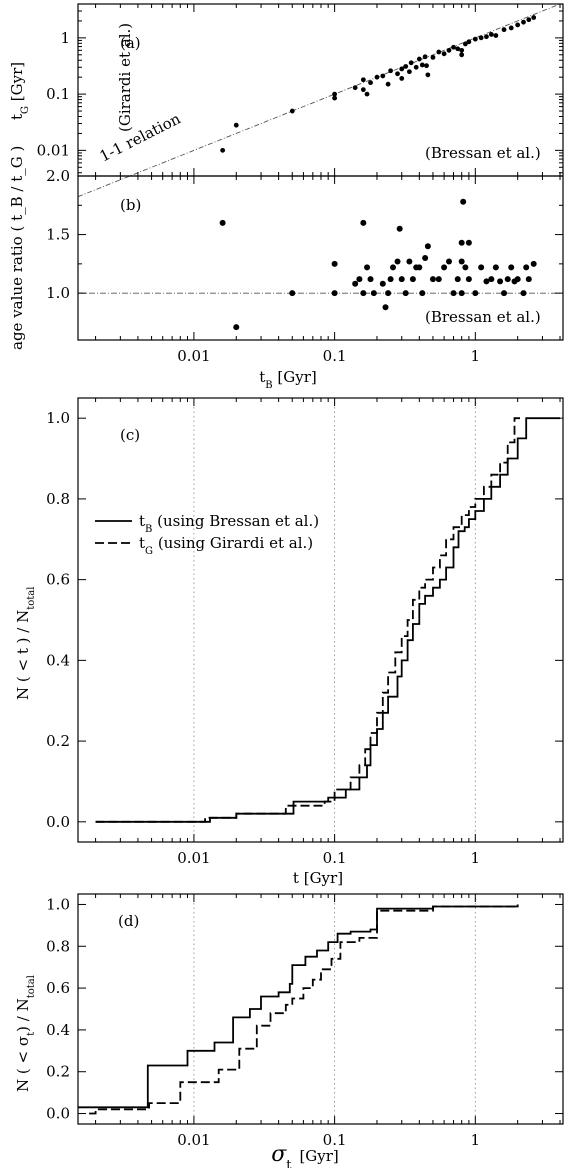 This screenshot has height=1168, width=570. What do you see at coordinates (335, 356) in the screenshot?
I see `x-tick-label: 0.1` at bounding box center [335, 356].